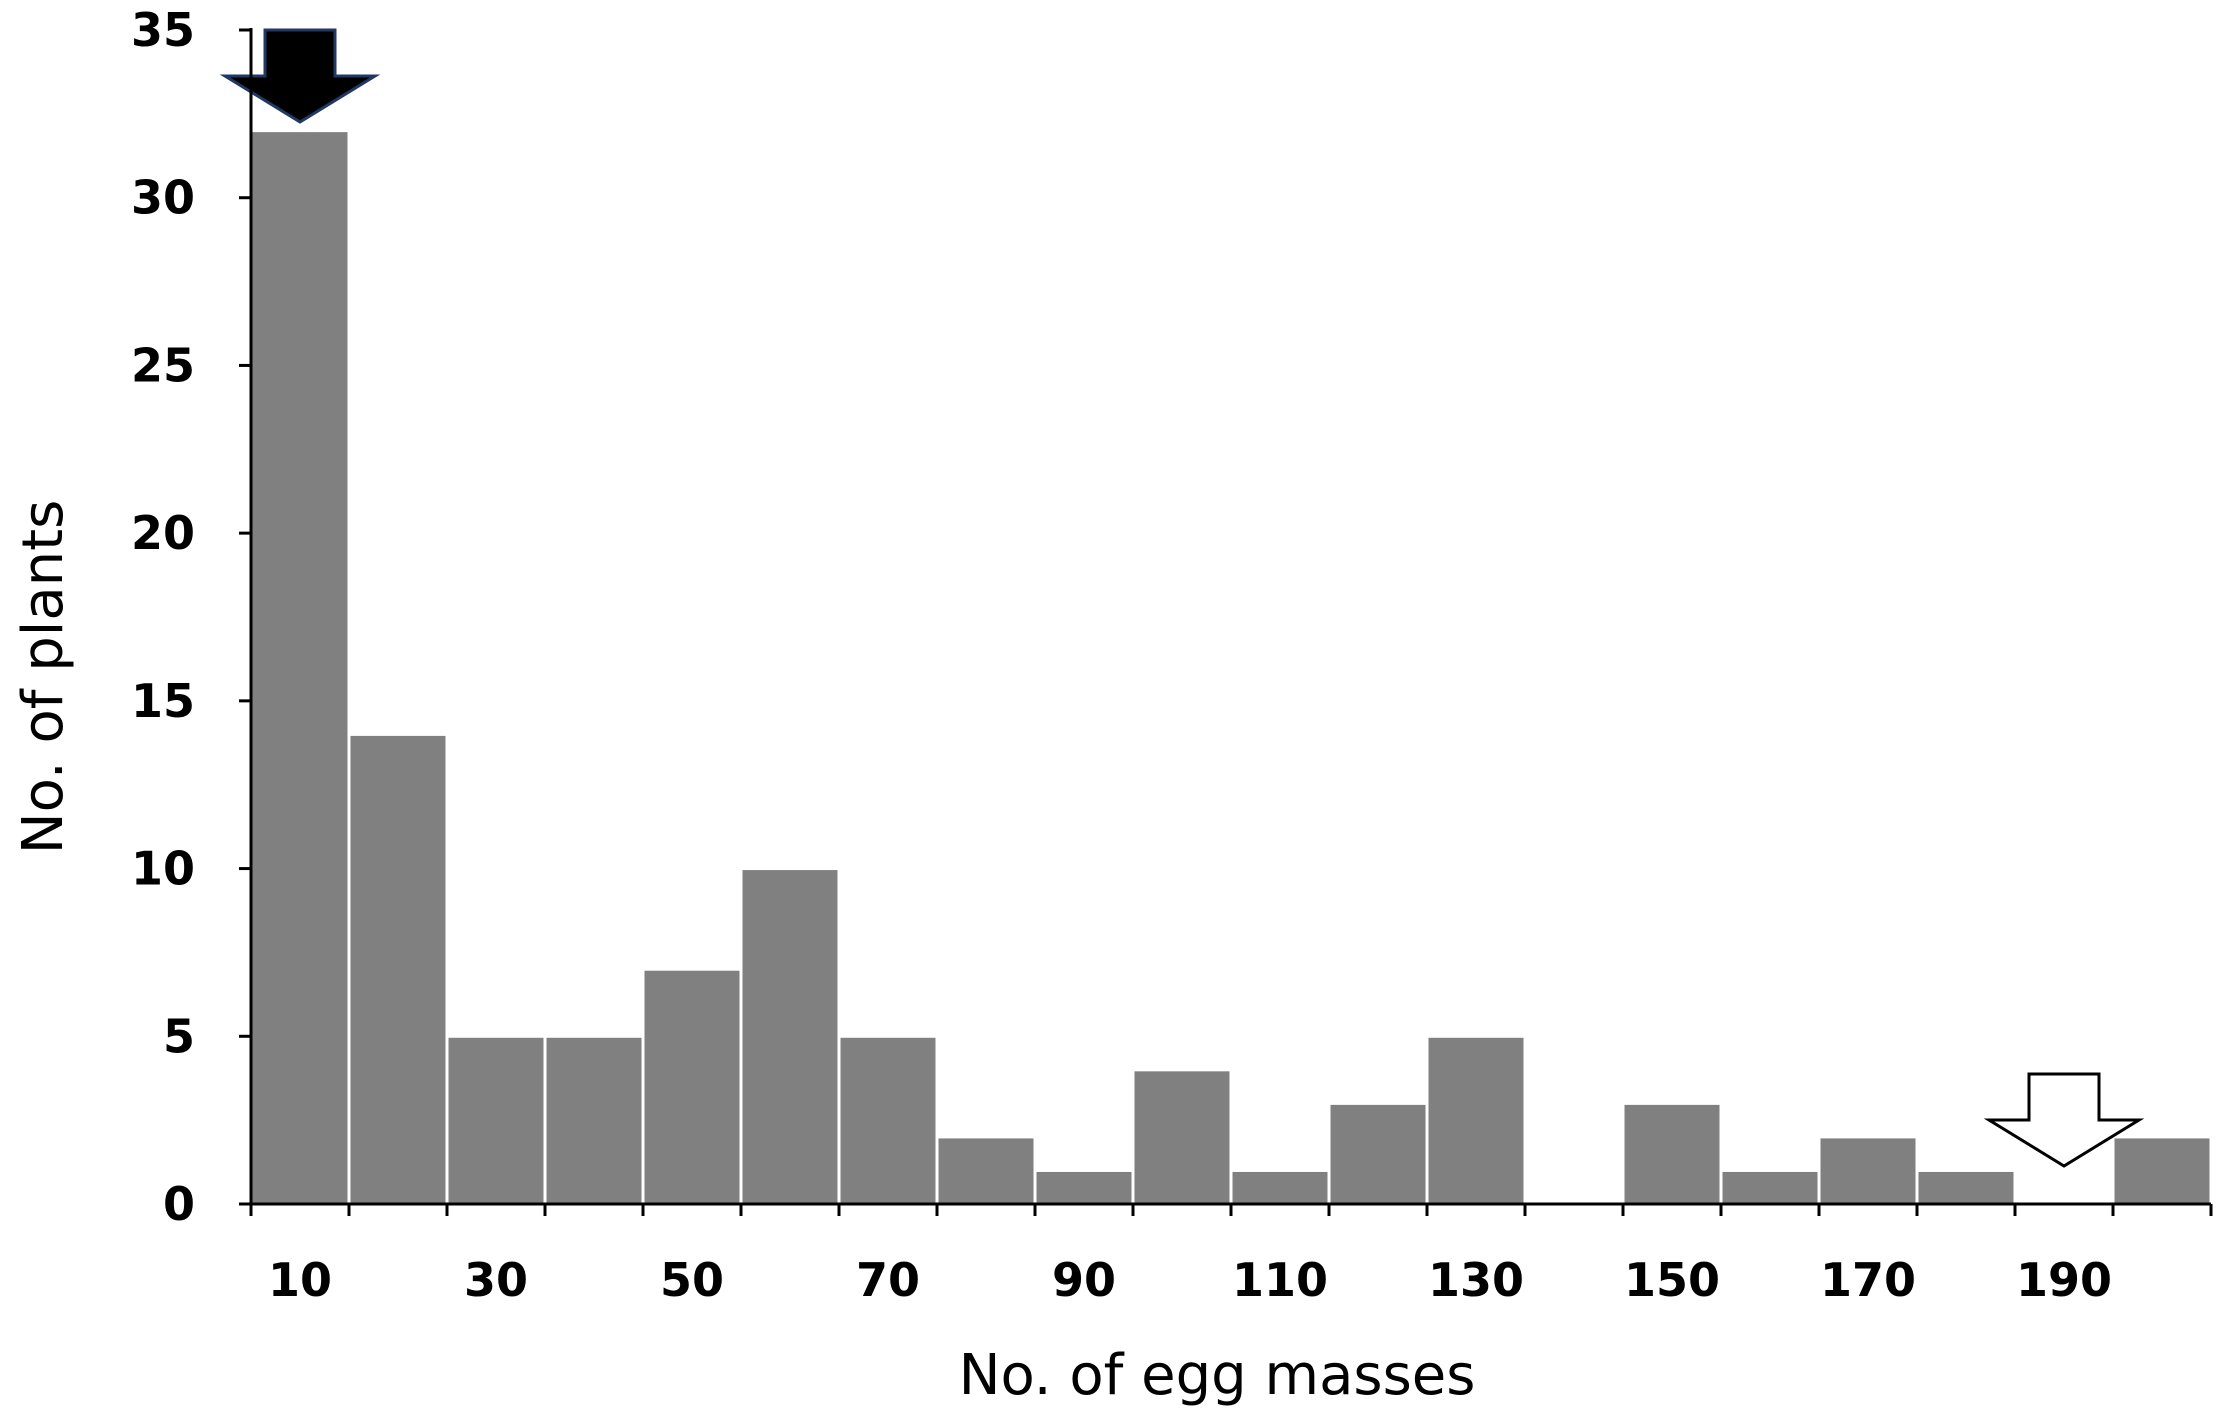  Describe the element at coordinates (163, 365) in the screenshot. I see `y-tick-label-25: 25` at that location.